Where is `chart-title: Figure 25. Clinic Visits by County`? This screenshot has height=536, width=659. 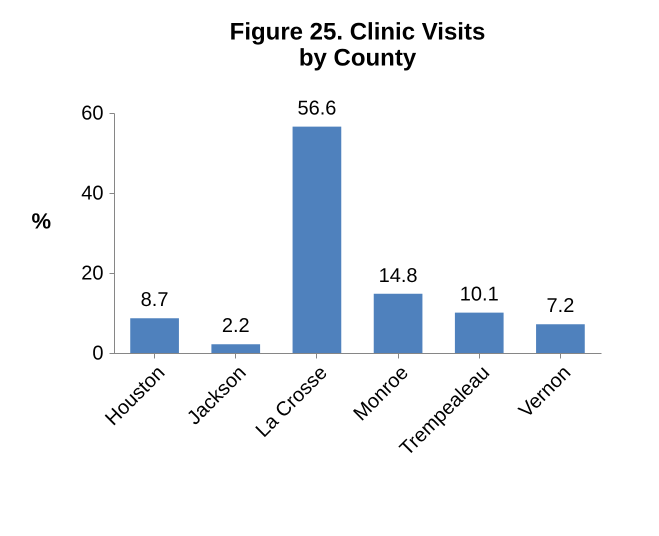 chart-title: Figure 25. Clinic Visits by County is located at coordinates (358, 45).